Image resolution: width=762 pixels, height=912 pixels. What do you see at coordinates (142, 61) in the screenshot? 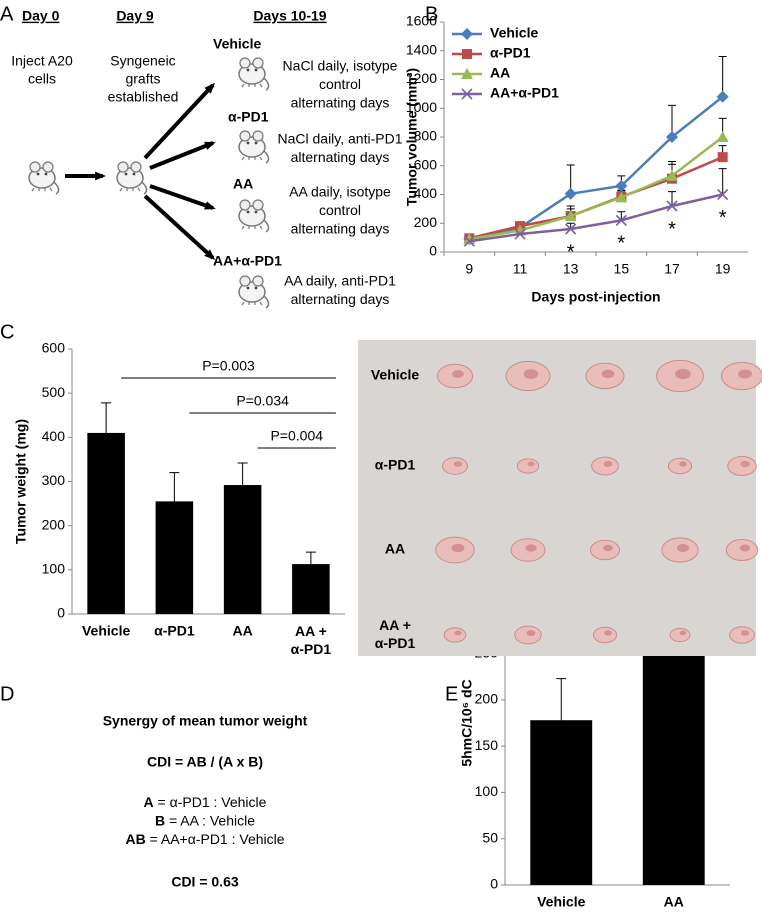
I see `step-note: Syngeneic` at bounding box center [142, 61].